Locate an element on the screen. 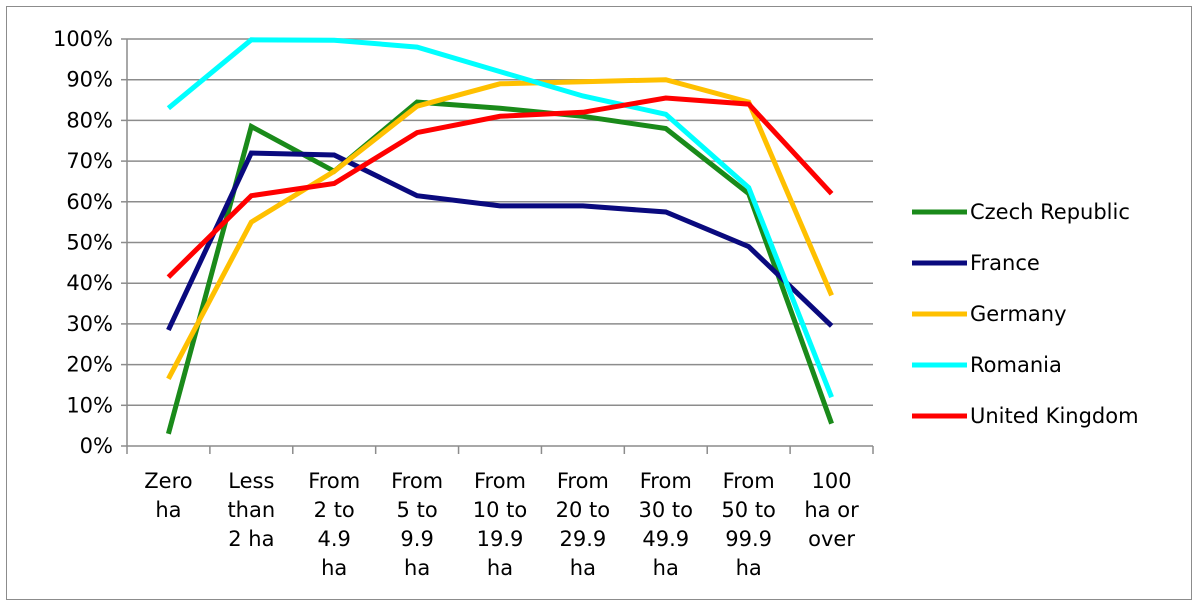  x-tick-label: 20 to is located at coordinates (583, 510).